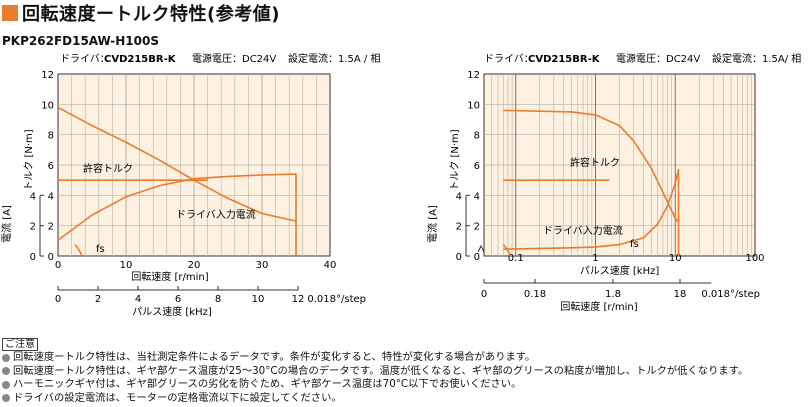 The image size is (808, 407). I want to click on x2-tick-label: 18, so click(680, 294).